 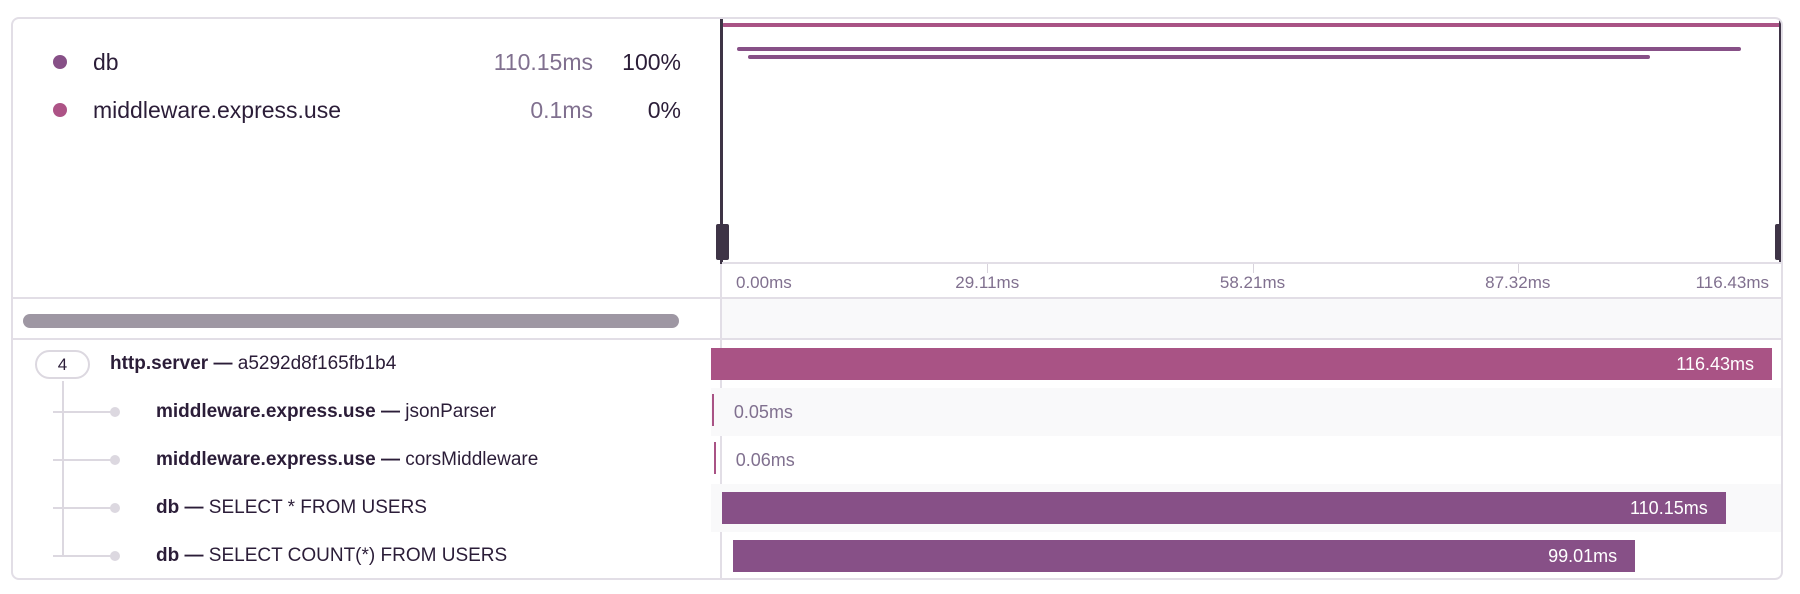 I want to click on legend-item-middleware: middleware.express.use 0.1ms 0%, so click(x=363, y=110).